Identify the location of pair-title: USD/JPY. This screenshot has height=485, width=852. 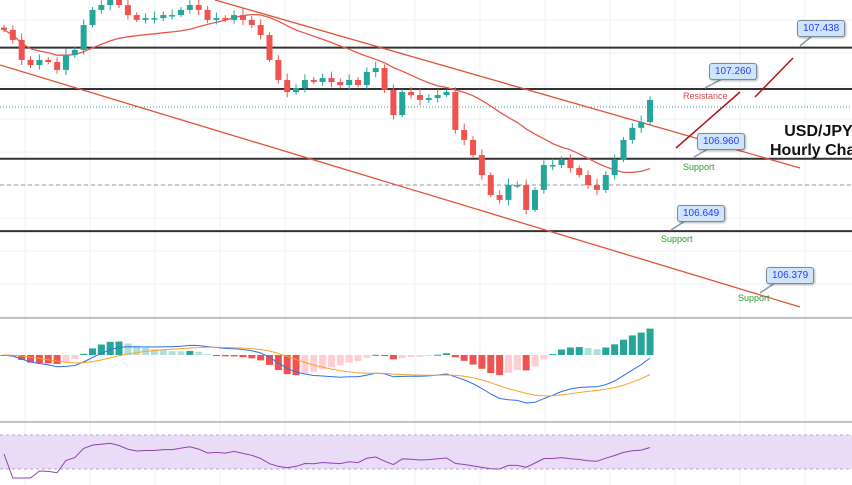
(818, 131).